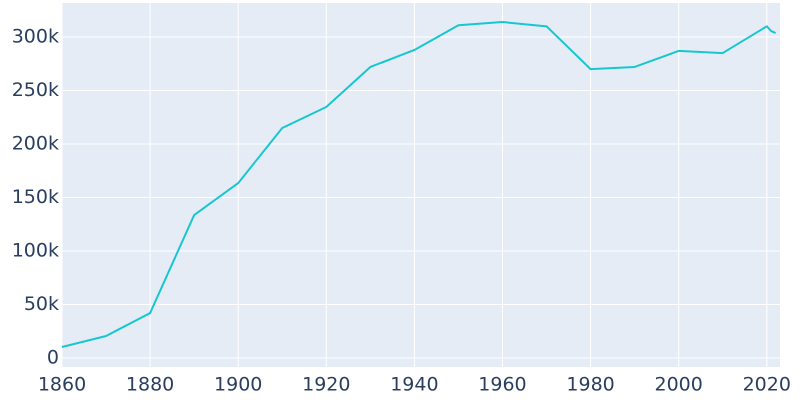 The image size is (800, 400). I want to click on x-tick-label: 1900, so click(238, 385).